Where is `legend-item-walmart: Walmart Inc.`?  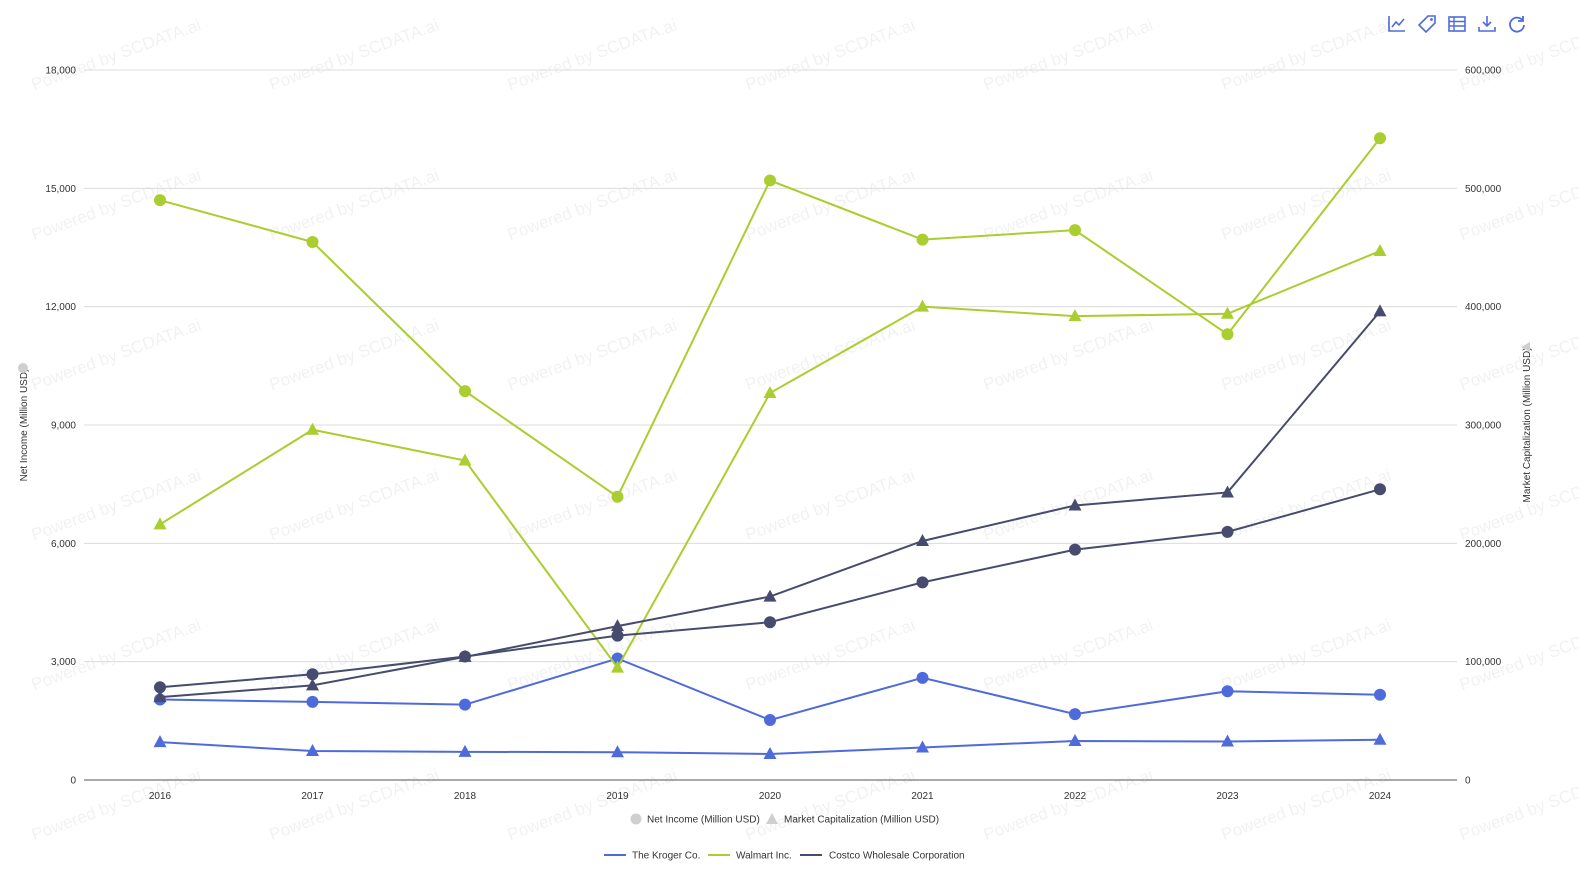 legend-item-walmart: Walmart Inc. is located at coordinates (750, 856).